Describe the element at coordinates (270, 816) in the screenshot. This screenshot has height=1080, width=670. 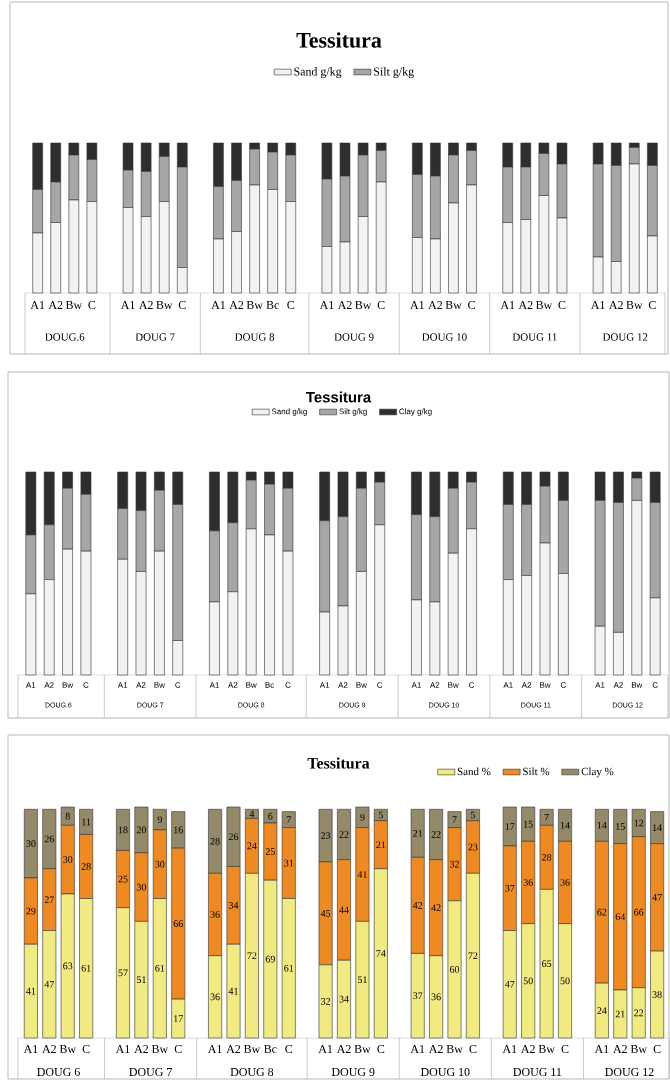
I see `data-label: 6` at that location.